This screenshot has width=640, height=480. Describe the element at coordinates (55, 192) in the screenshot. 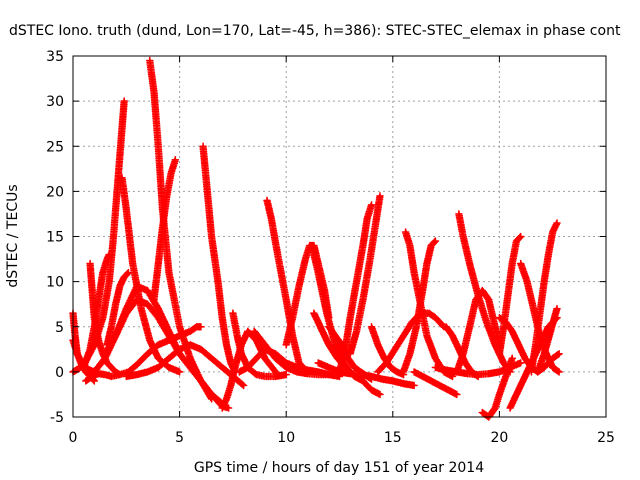

I see `y-tick-label: 20` at that location.